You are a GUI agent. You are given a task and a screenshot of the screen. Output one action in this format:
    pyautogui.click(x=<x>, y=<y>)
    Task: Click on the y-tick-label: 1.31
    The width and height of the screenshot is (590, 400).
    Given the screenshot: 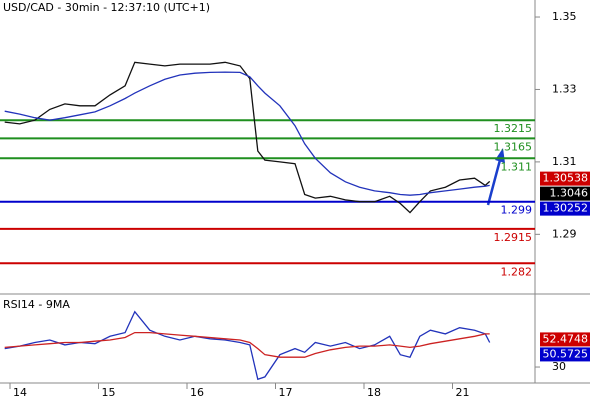 What is the action you would take?
    pyautogui.click(x=564, y=161)
    